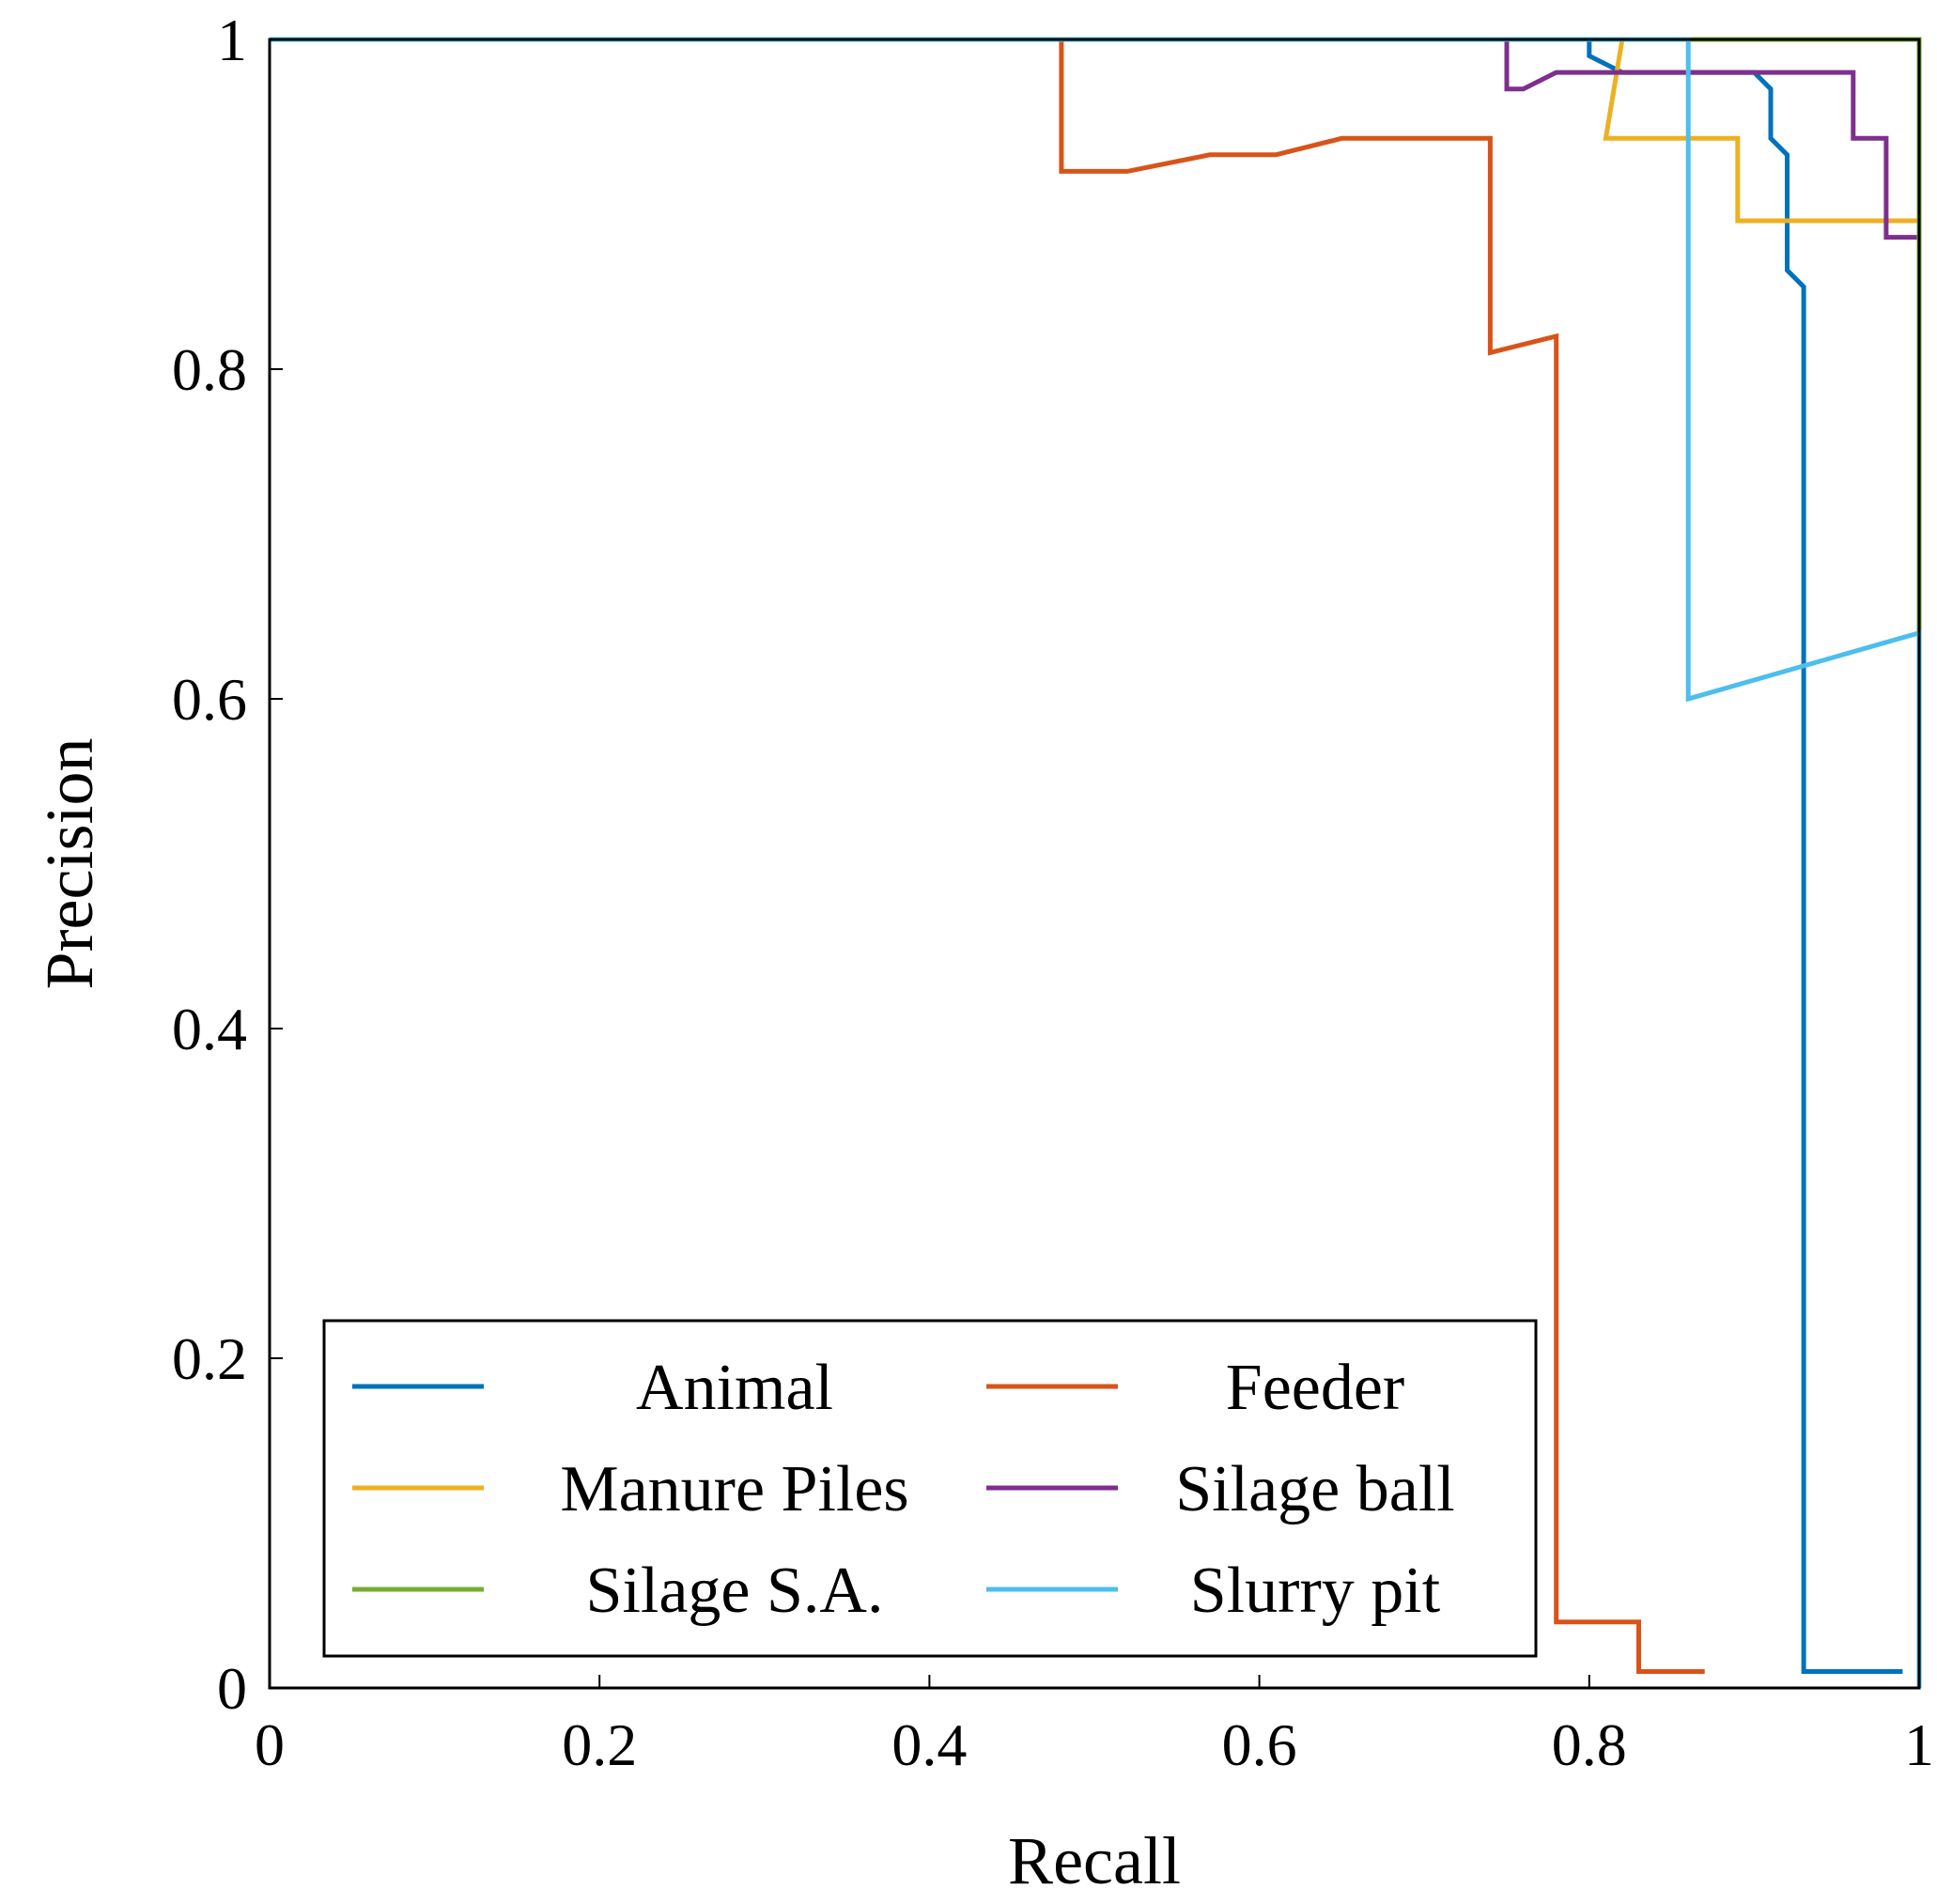 This screenshot has width=1937, height=1904. What do you see at coordinates (1314, 1489) in the screenshot?
I see `legend-label-silage-ball: Silage ball` at bounding box center [1314, 1489].